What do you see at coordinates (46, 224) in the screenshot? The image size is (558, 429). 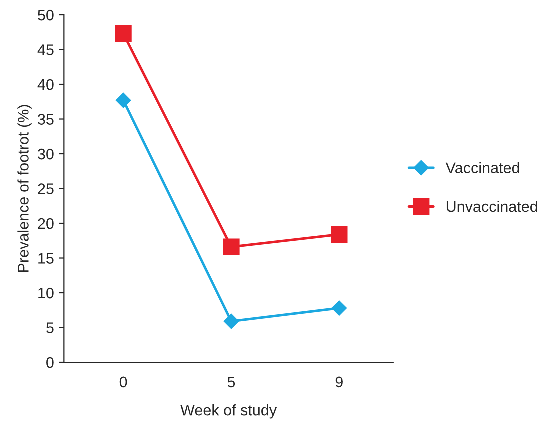 I see `y-tick-label: 20` at bounding box center [46, 224].